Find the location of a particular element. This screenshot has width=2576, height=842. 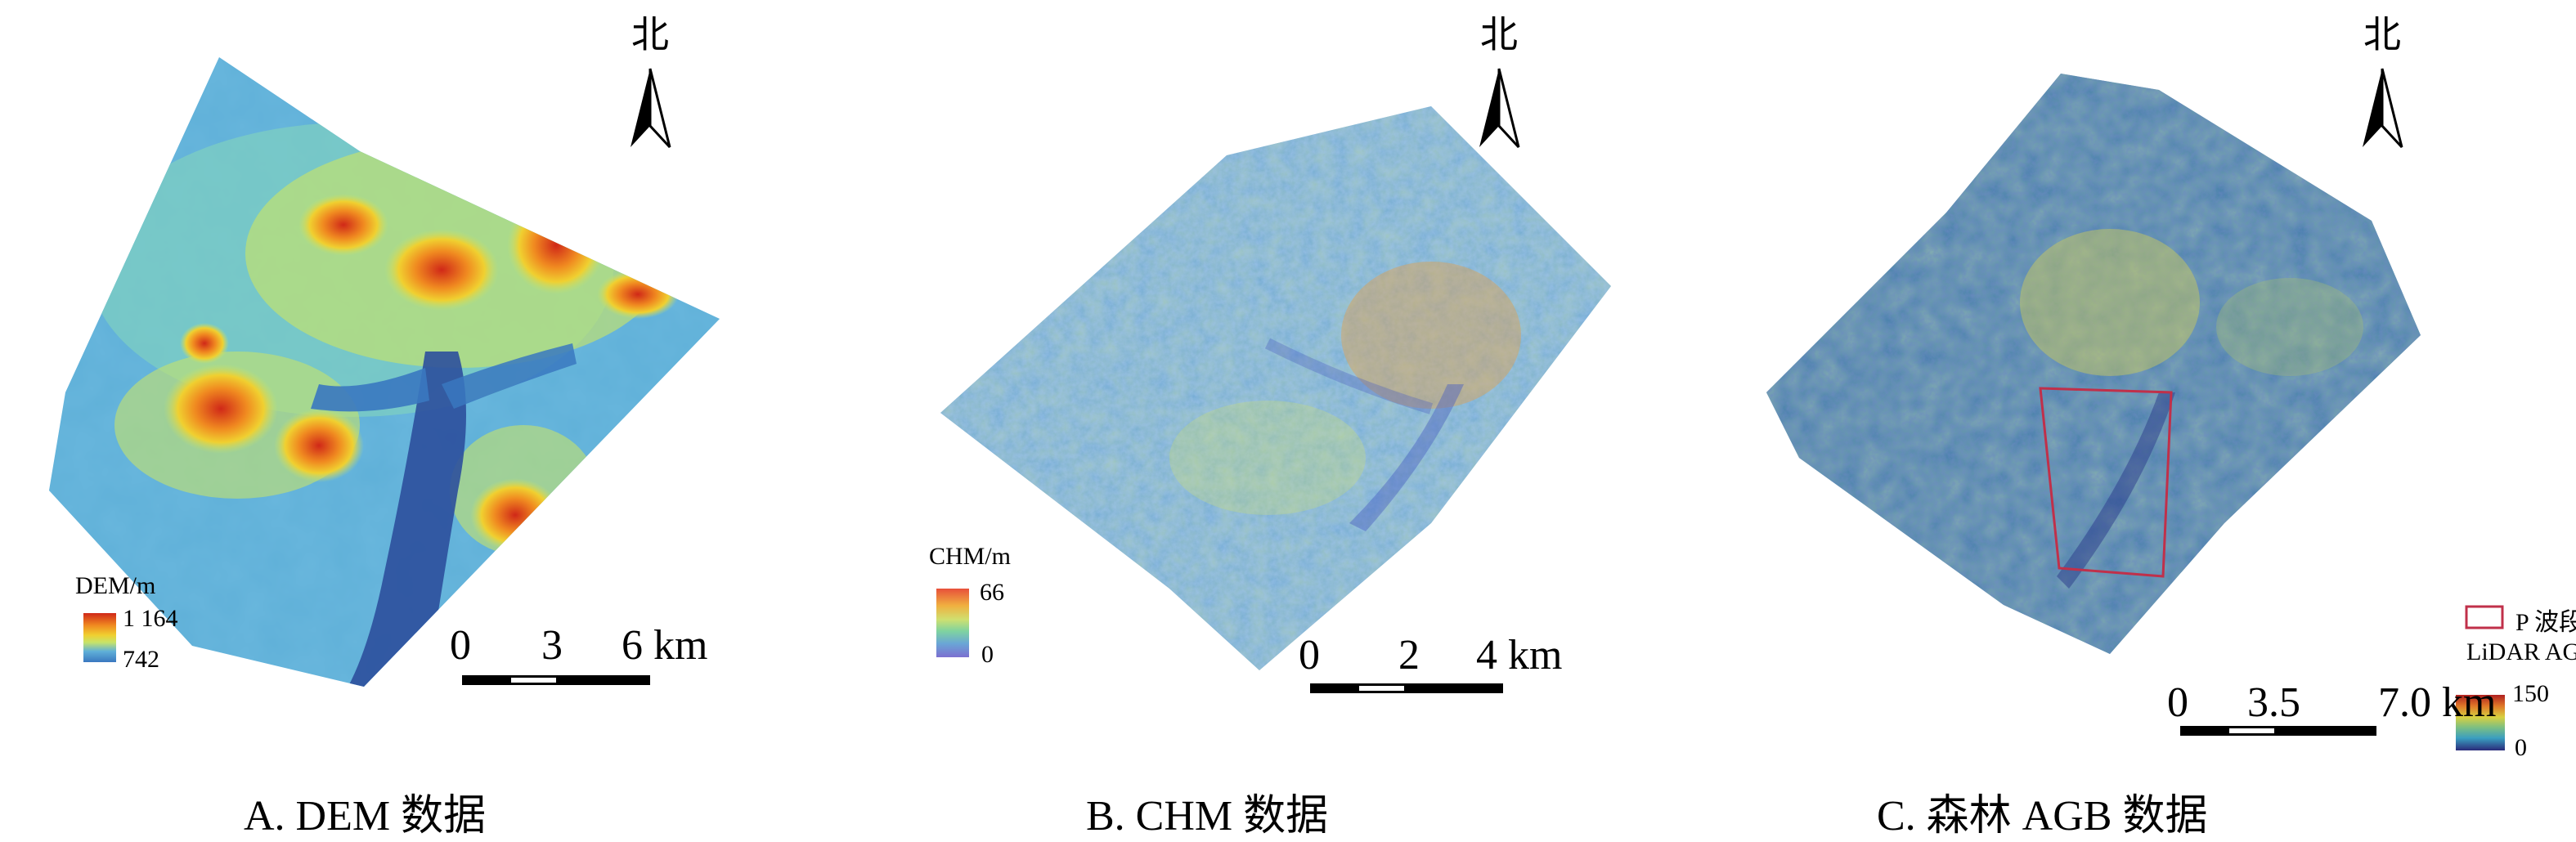

agb-legend-title: LiDAR AGB/(t · hm⁻²) is located at coordinates (2521, 651).